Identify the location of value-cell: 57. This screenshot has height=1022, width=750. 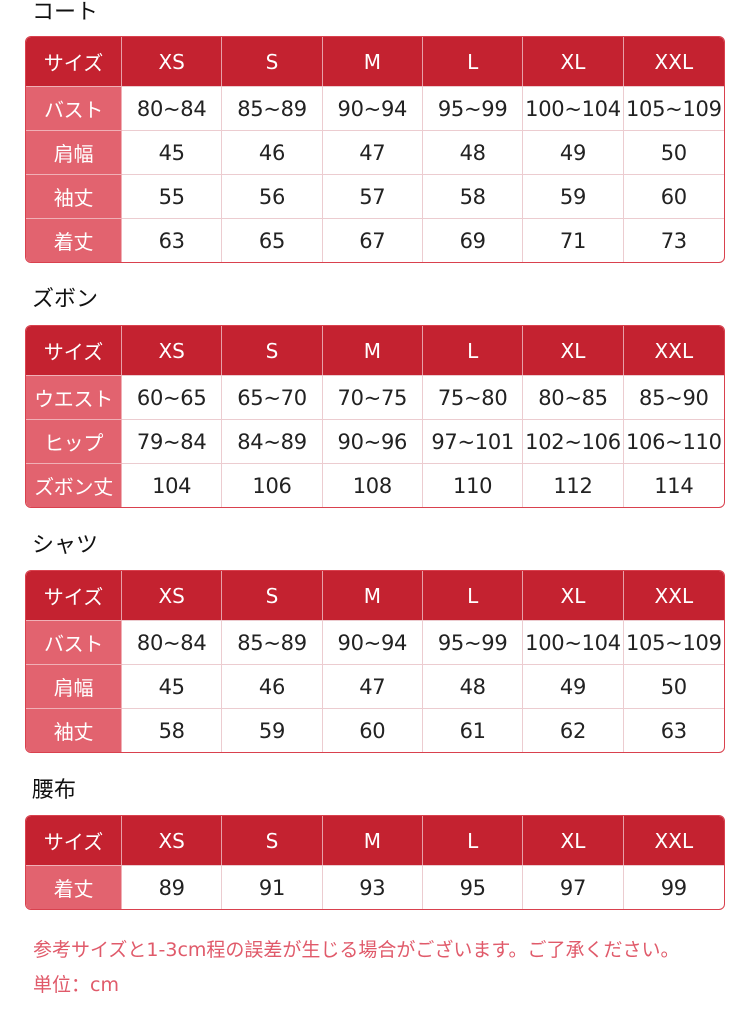
(372, 196).